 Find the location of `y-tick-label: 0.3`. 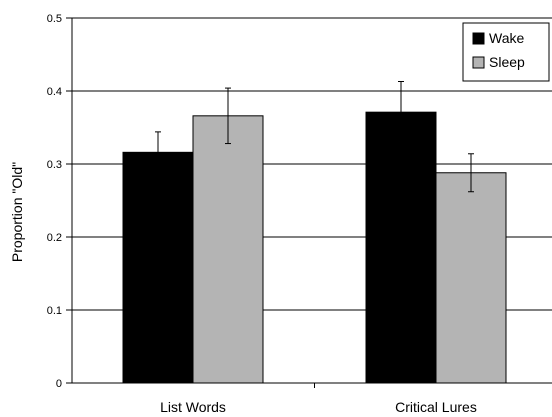

y-tick-label: 0.3 is located at coordinates (54, 165).